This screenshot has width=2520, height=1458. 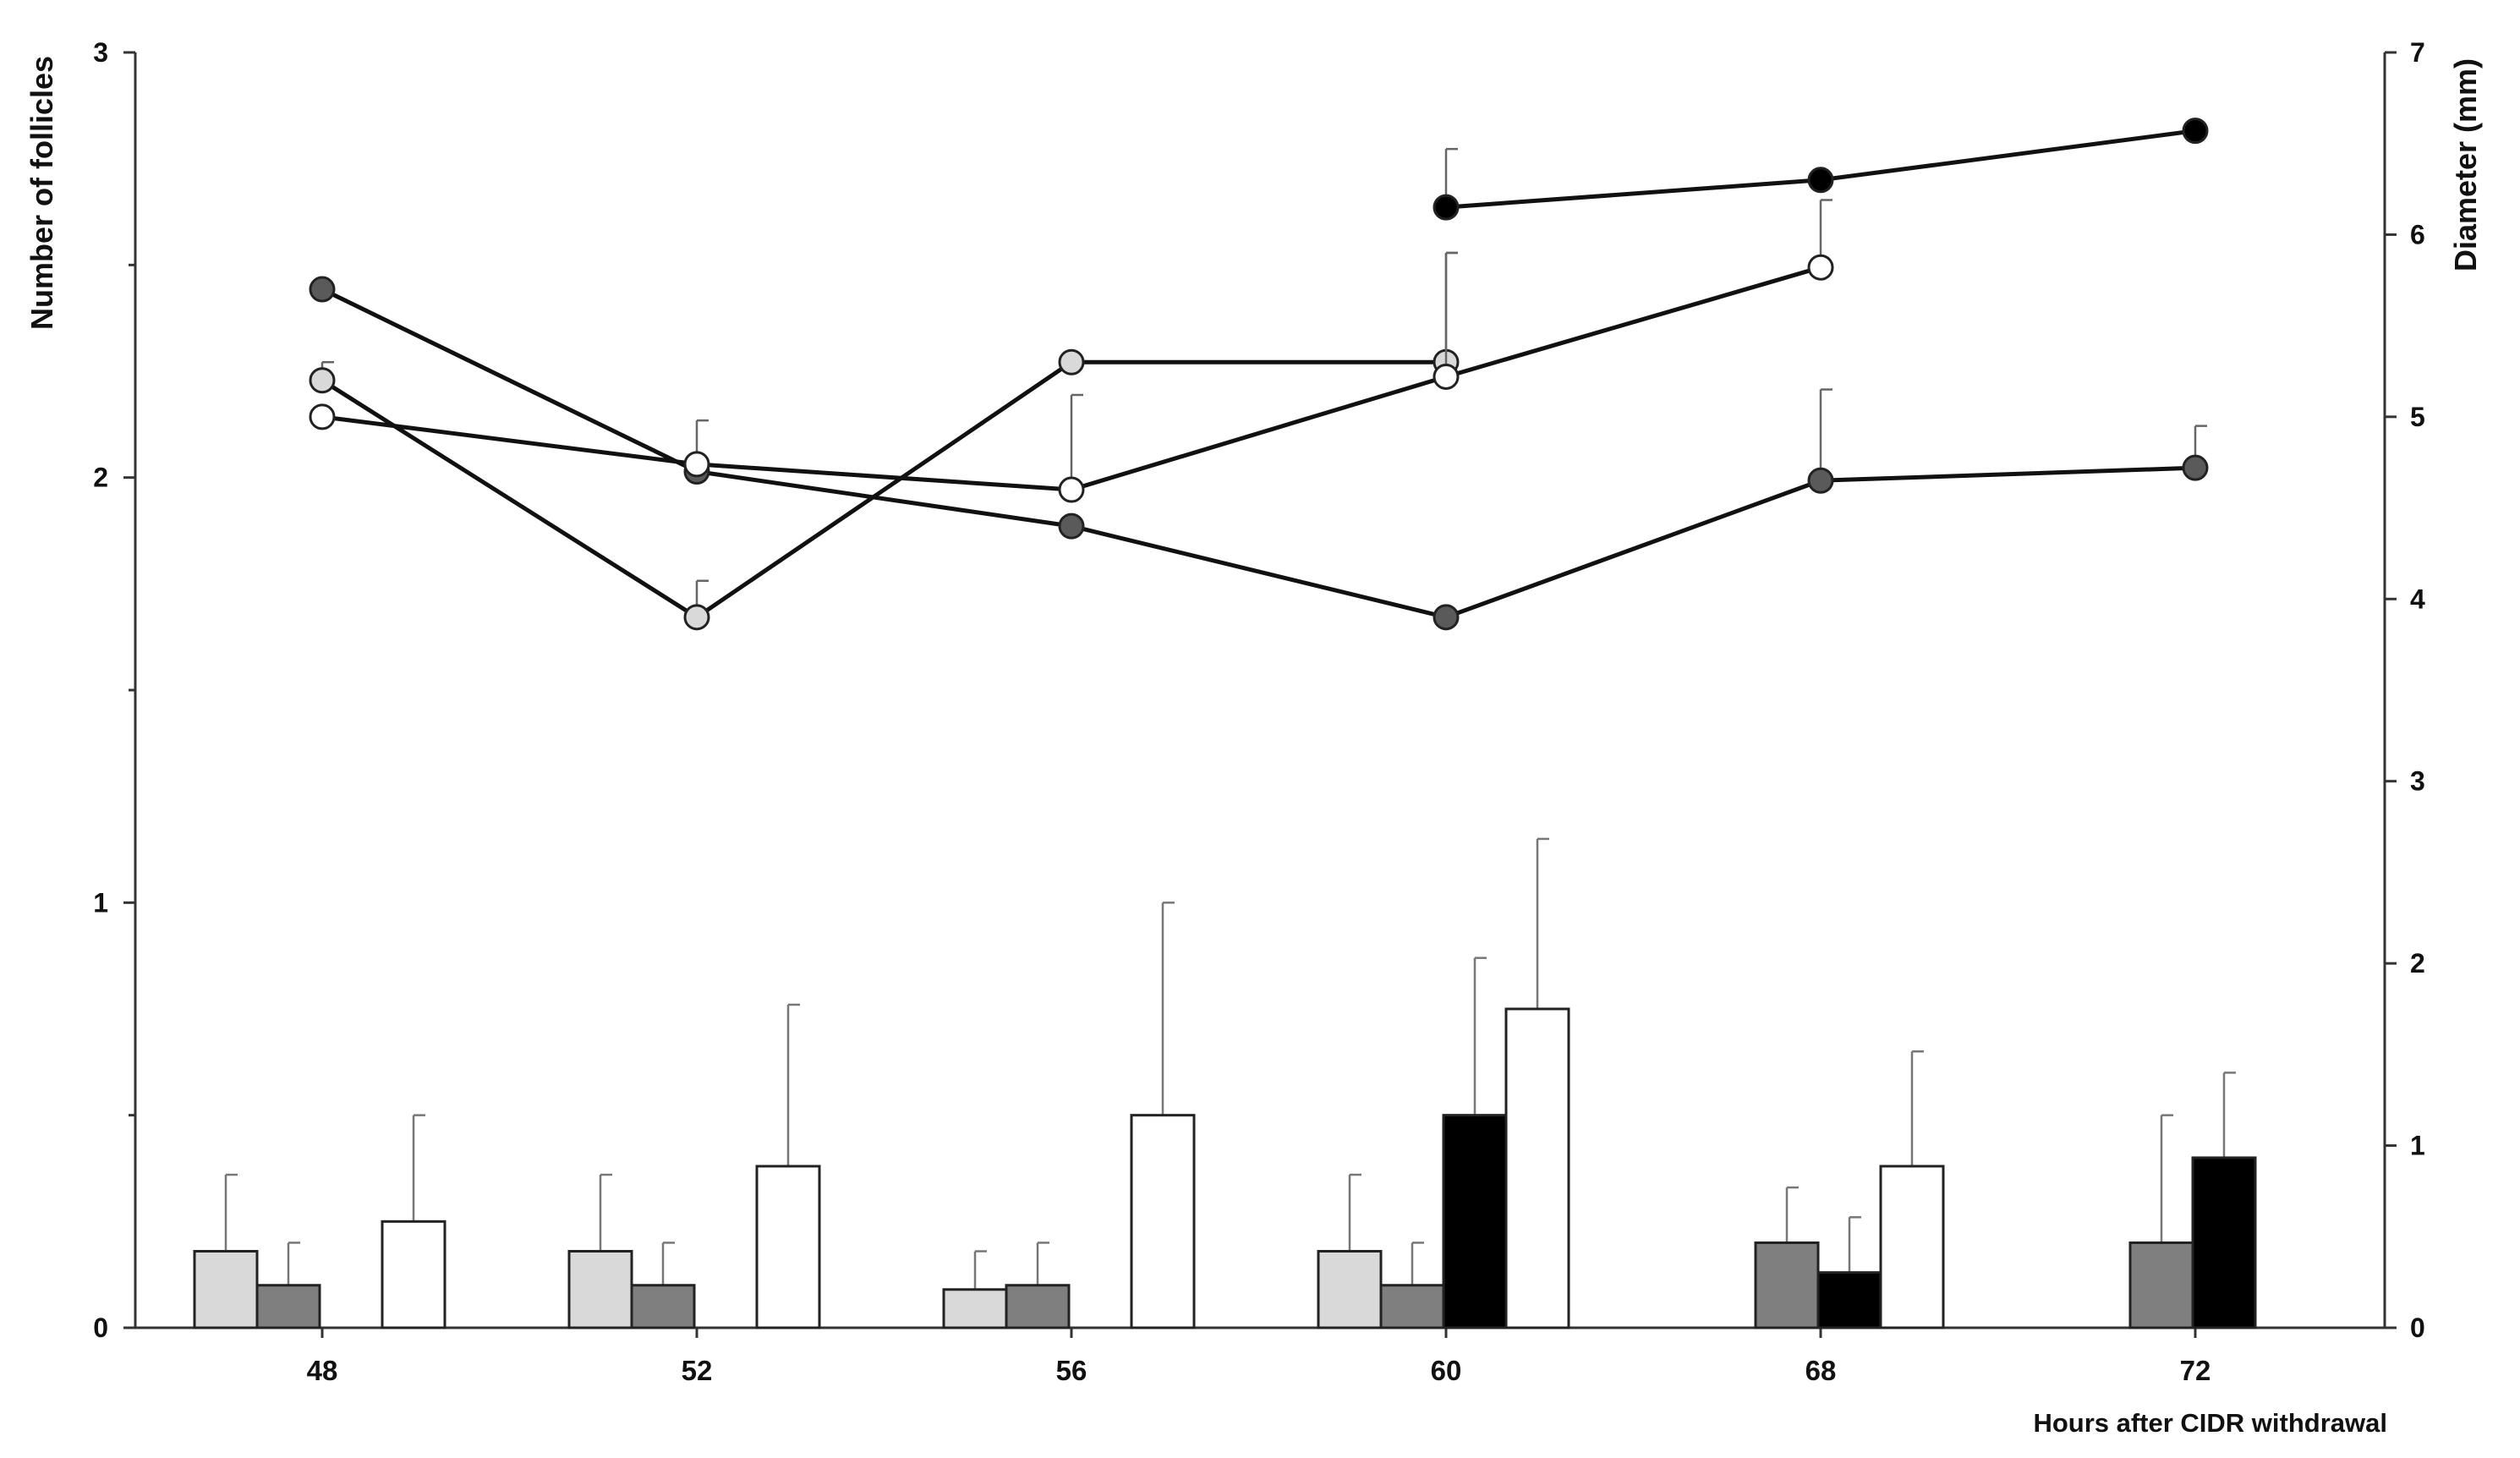 I want to click on y2-axis-title: Diameter (mm), so click(x=2465, y=164).